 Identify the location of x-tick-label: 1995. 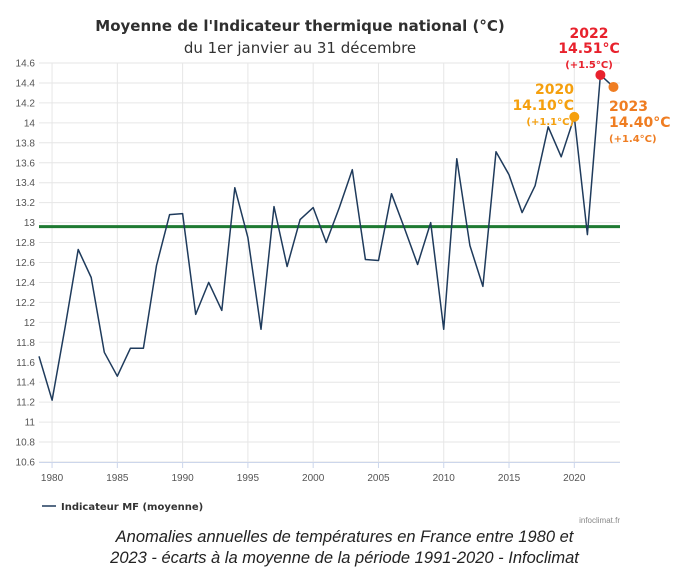
(248, 478).